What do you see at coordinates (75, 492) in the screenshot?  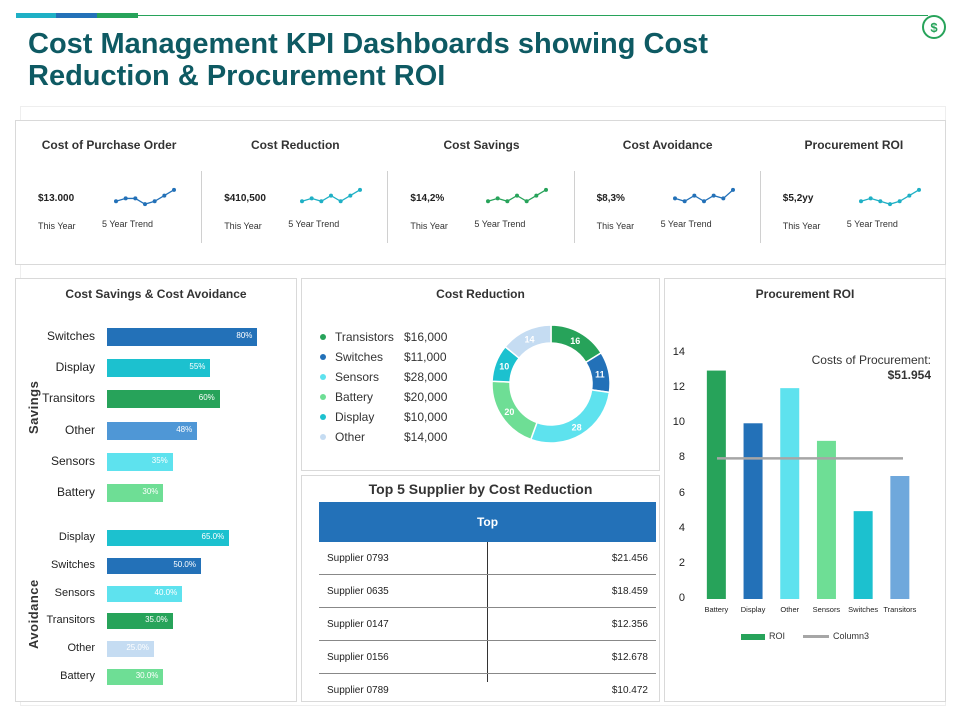 I see `bar-category-label: Battery` at bounding box center [75, 492].